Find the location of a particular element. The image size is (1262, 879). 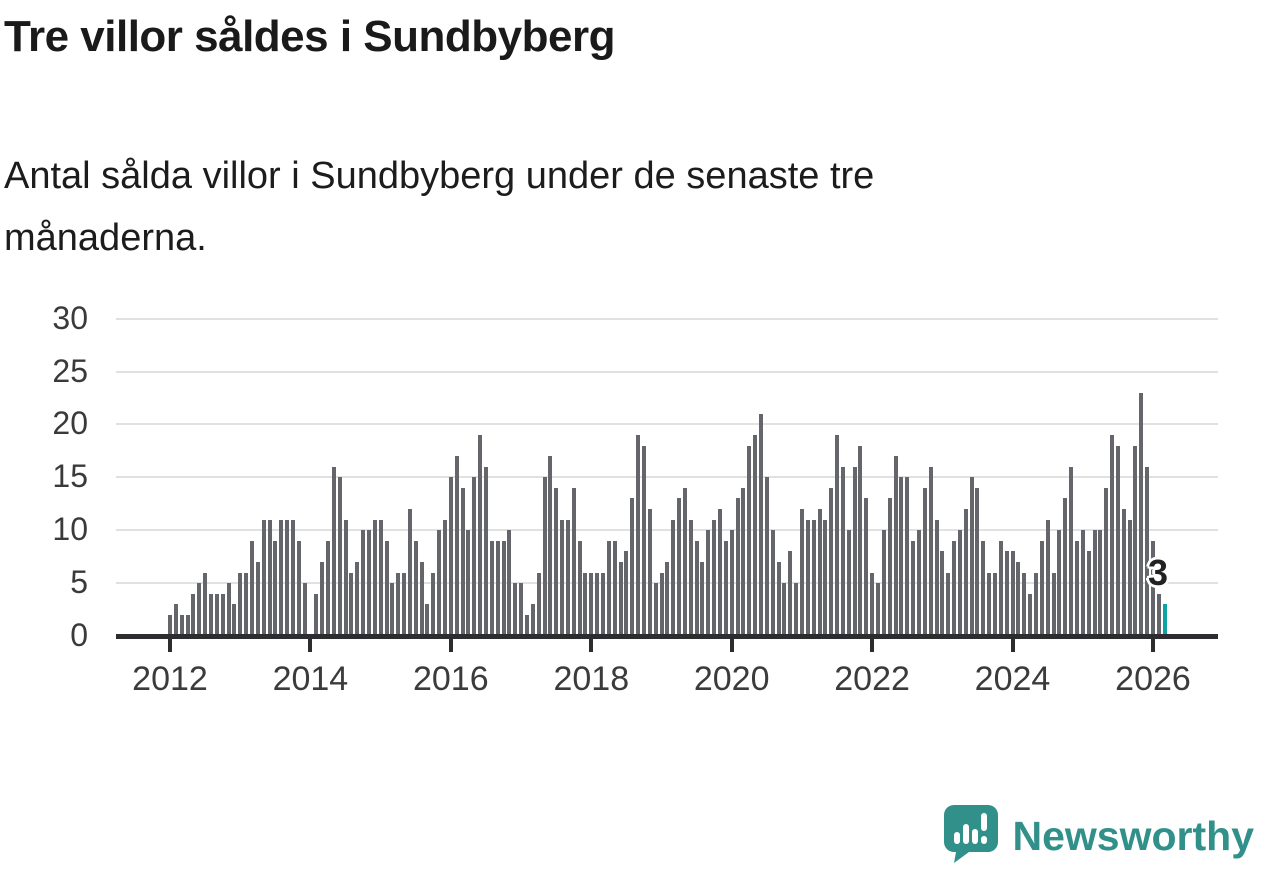

newsworthy-logo-text: Newsworthy is located at coordinates (1133, 836).